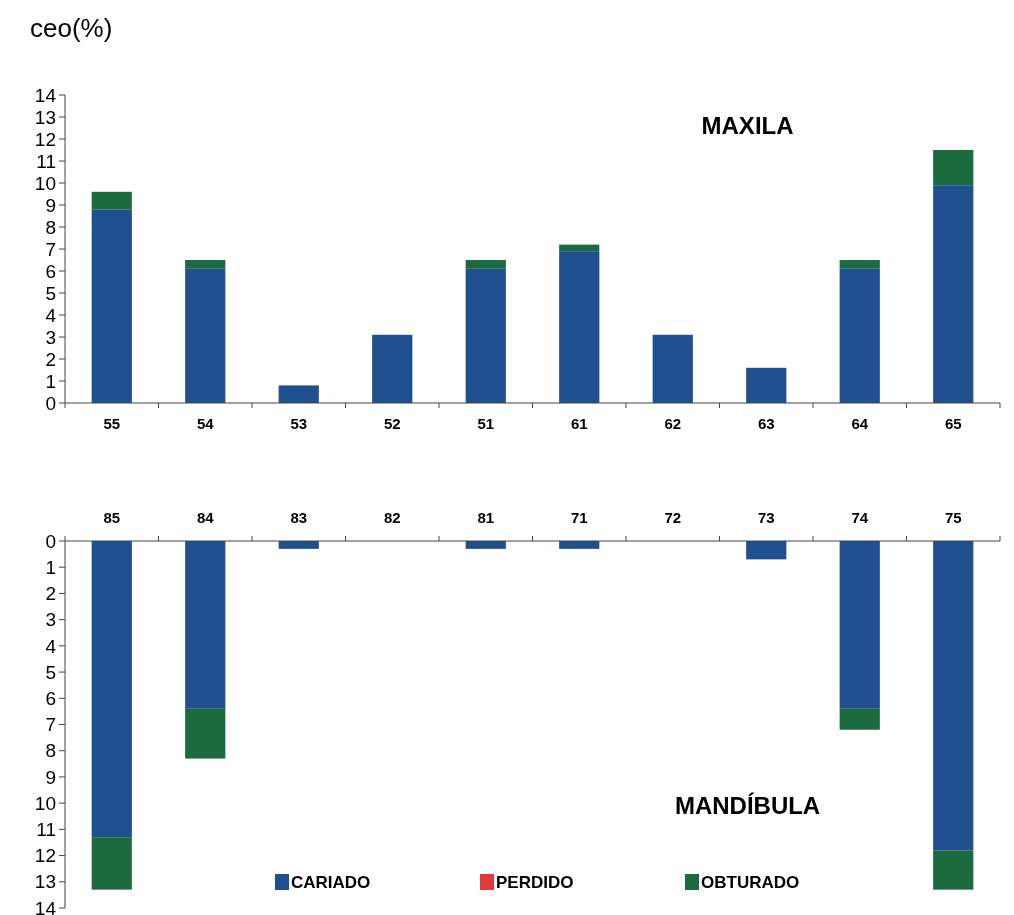  What do you see at coordinates (747, 126) in the screenshot?
I see `text: MAXILA` at bounding box center [747, 126].